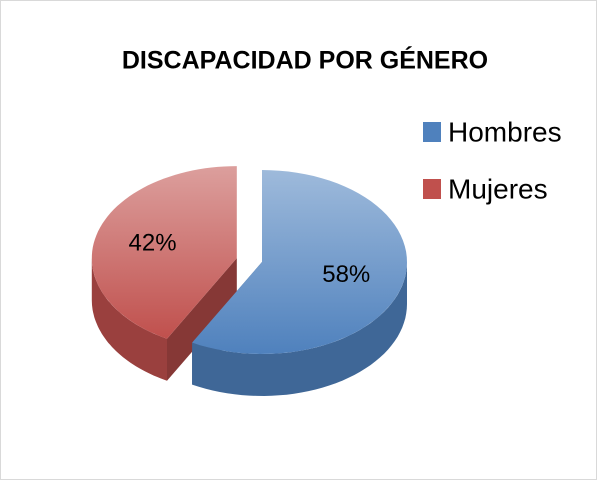  Describe the element at coordinates (498, 188) in the screenshot. I see `legend-label: Mujeres` at that location.